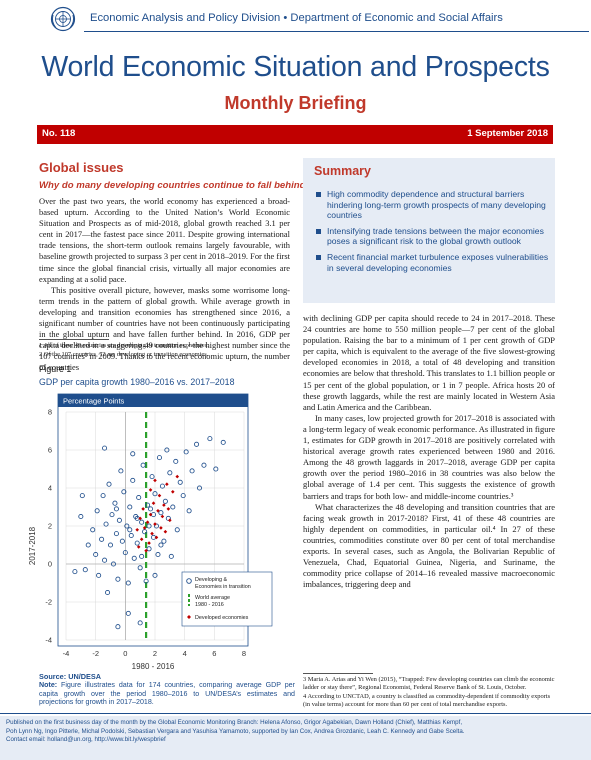  What do you see at coordinates (50, 526) in the screenshot?
I see `y-tick-label: 2` at bounding box center [50, 526].